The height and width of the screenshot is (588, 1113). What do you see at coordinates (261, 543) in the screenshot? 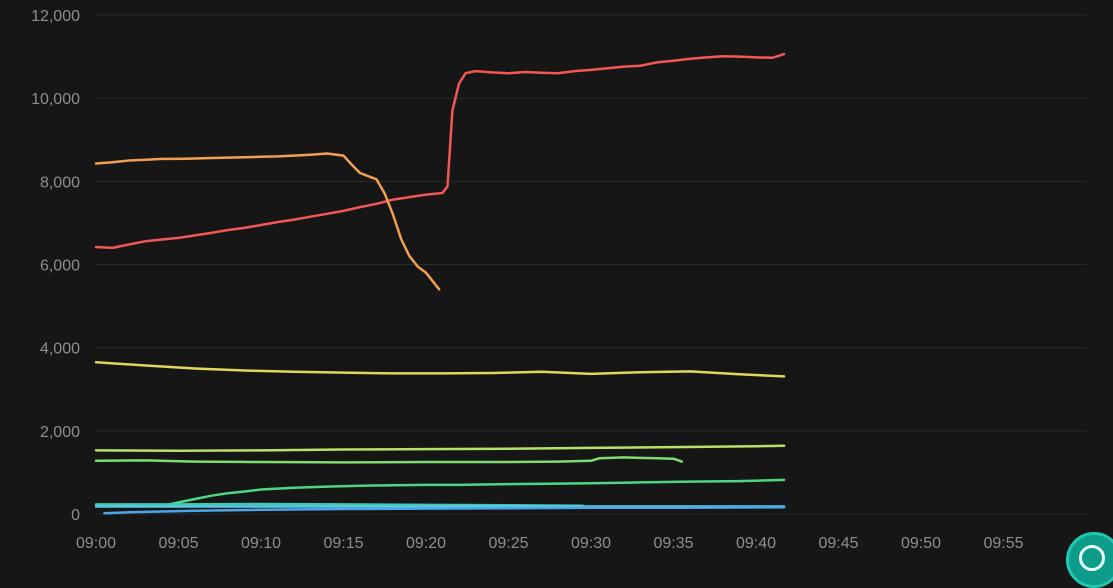
I see `x-tick-label: 09:10` at bounding box center [261, 543].